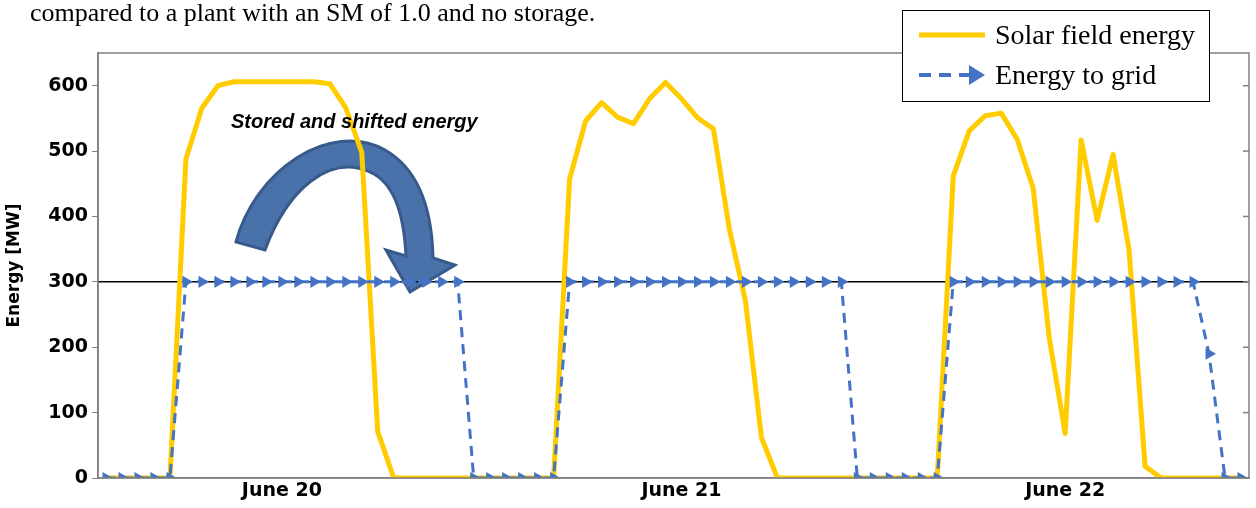  I want to click on y-tick-label: 0, so click(81, 475).